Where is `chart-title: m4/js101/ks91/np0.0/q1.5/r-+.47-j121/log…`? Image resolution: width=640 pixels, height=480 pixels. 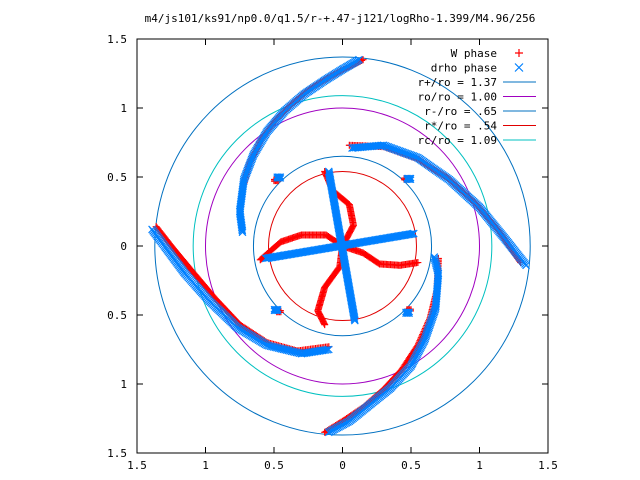 chart-title: m4/js101/ks91/np0.0/q1.5/r-+.47-j121/log… is located at coordinates (340, 18).